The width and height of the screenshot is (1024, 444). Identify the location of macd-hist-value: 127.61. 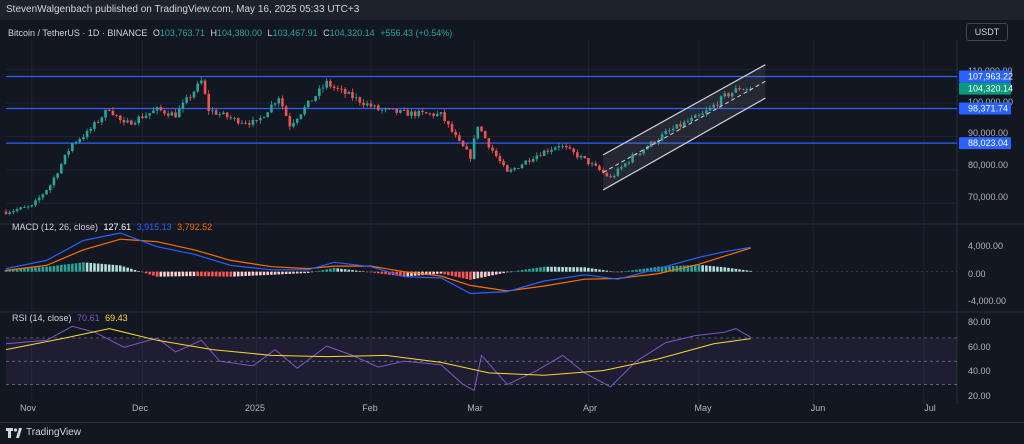
(117, 227).